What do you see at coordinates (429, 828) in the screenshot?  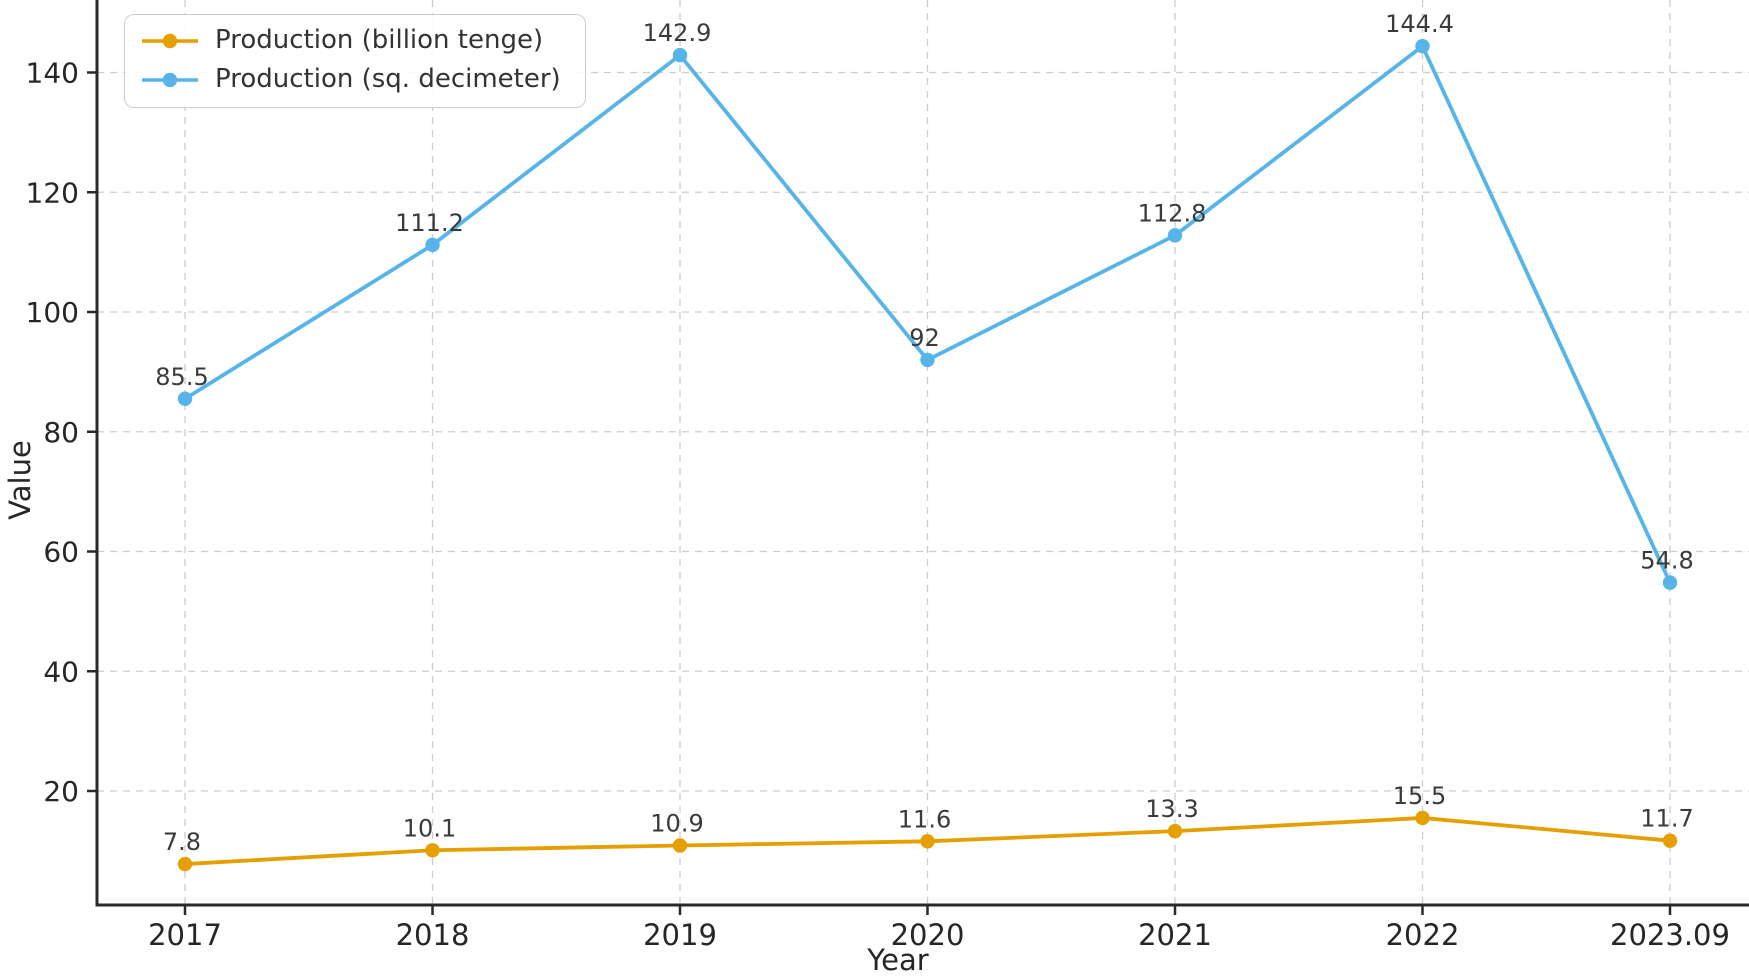 I see `data-point-label: 10.1` at bounding box center [429, 828].